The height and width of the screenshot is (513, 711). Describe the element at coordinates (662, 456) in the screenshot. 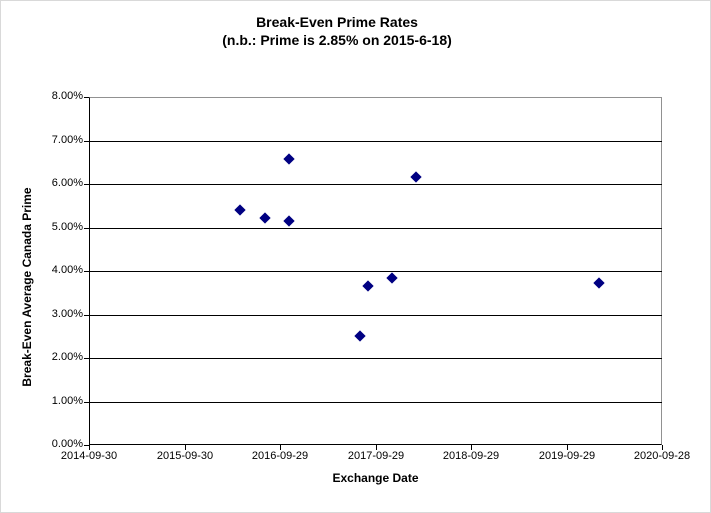

I see `x-axis-tick-label: 2020-09-28` at that location.